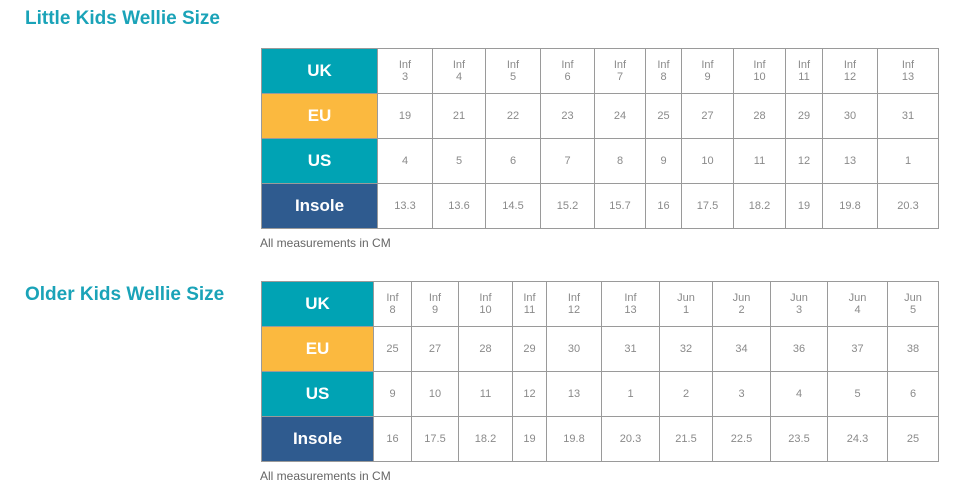 Image resolution: width=967 pixels, height=496 pixels. Describe the element at coordinates (686, 394) in the screenshot. I see `size-cell: 2` at that location.